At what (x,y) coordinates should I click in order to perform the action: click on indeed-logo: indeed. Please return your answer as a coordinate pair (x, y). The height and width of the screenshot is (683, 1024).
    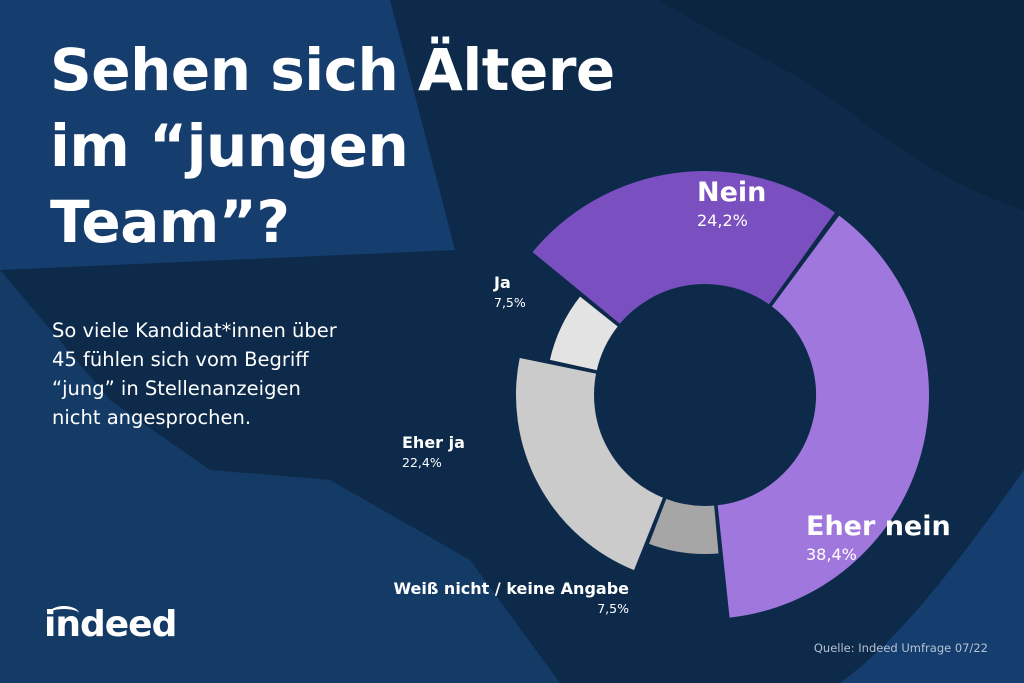
    Looking at the image, I should click on (110, 624).